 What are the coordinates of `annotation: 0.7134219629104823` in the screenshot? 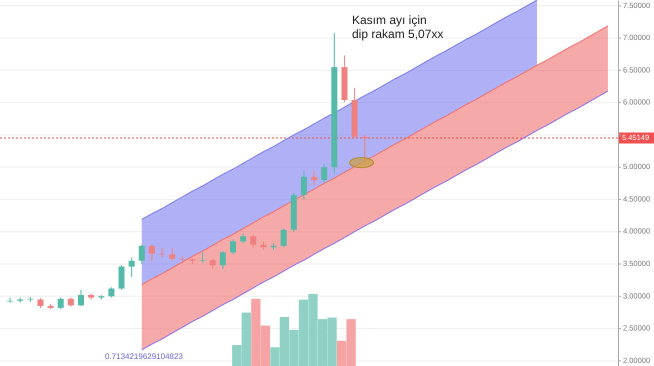 It's located at (144, 356).